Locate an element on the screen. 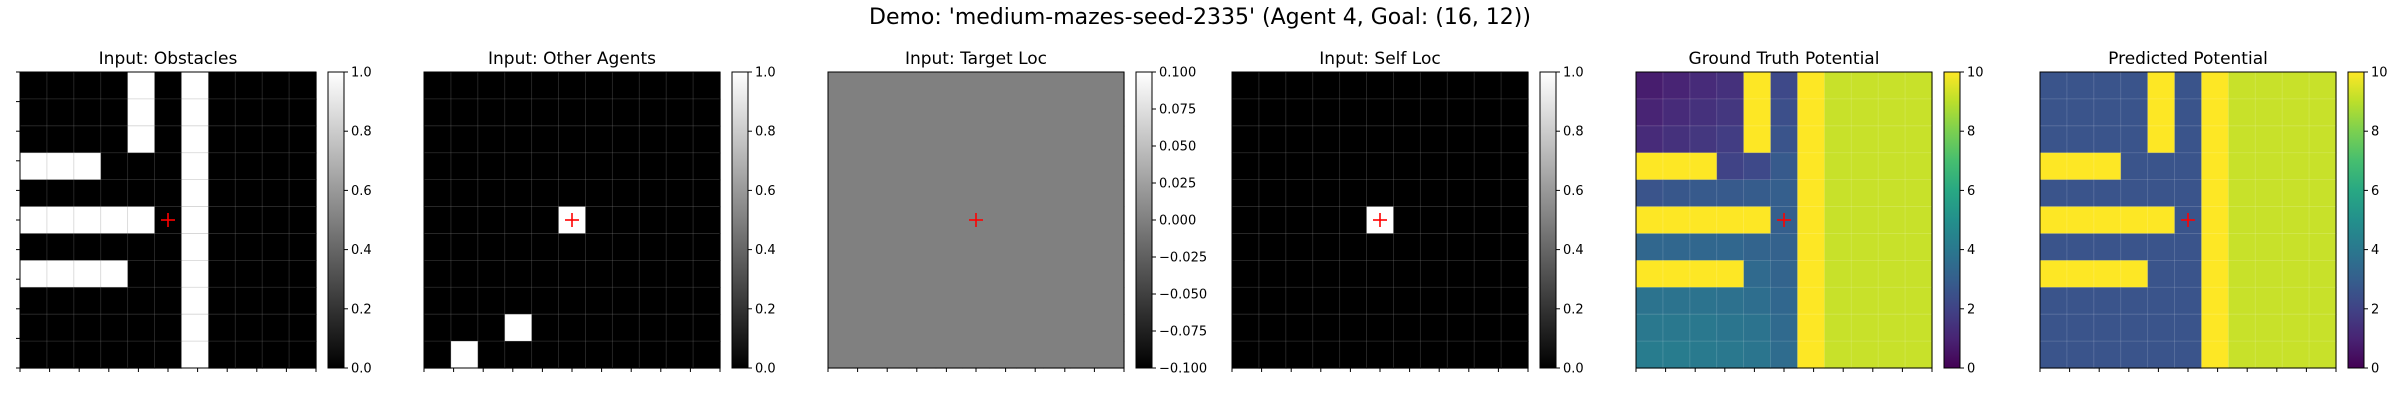 The image size is (2400, 400). colorbar-tick-label: 10 is located at coordinates (1975, 73).